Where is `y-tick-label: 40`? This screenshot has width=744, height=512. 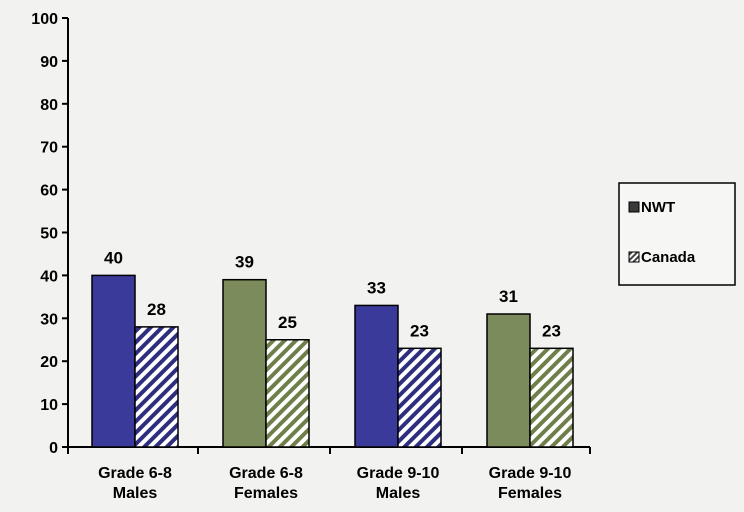 y-tick-label: 40 is located at coordinates (49, 276).